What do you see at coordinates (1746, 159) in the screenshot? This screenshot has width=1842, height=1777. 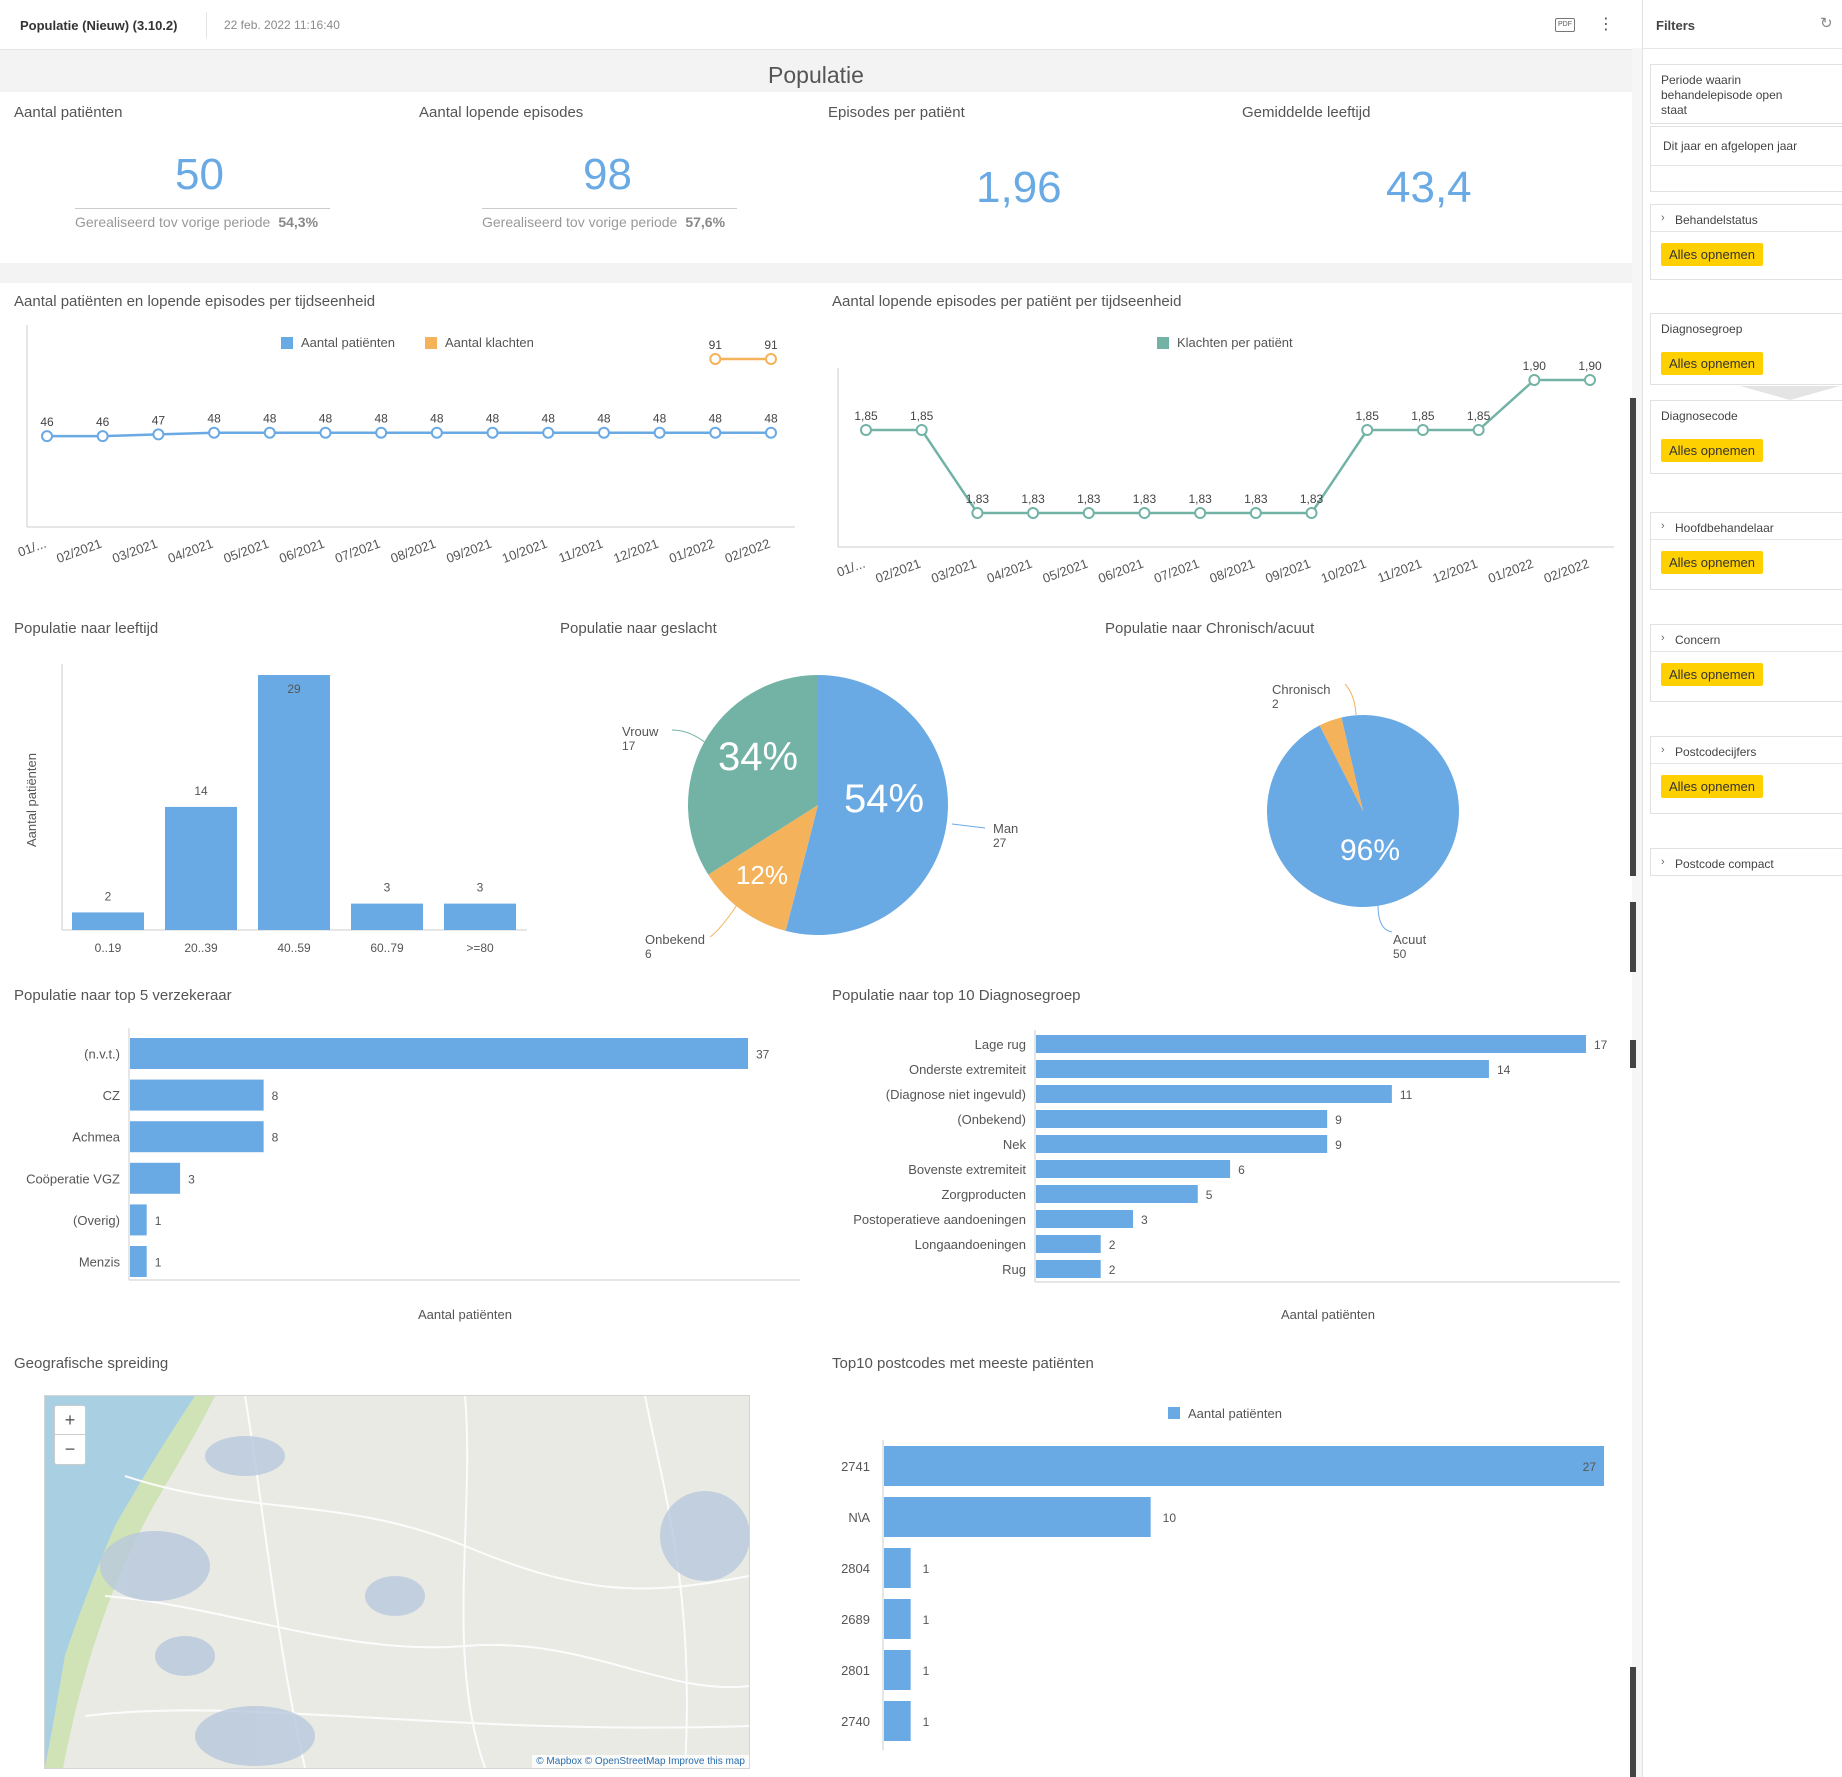 I see `period-filter-select: Dit jaar en afgelopen jaar` at bounding box center [1746, 159].